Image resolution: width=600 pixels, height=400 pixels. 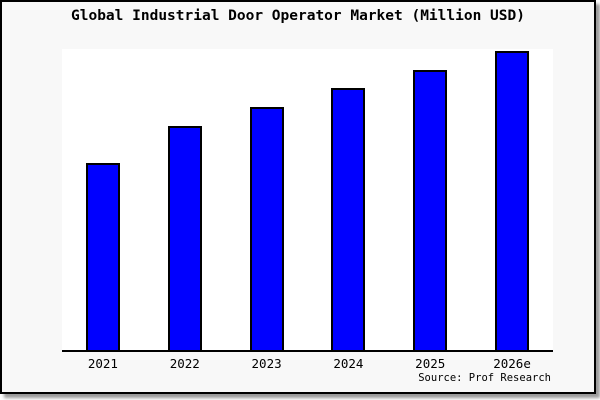 What do you see at coordinates (266, 363) in the screenshot?
I see `x-tick-label-2023: 2023` at bounding box center [266, 363].